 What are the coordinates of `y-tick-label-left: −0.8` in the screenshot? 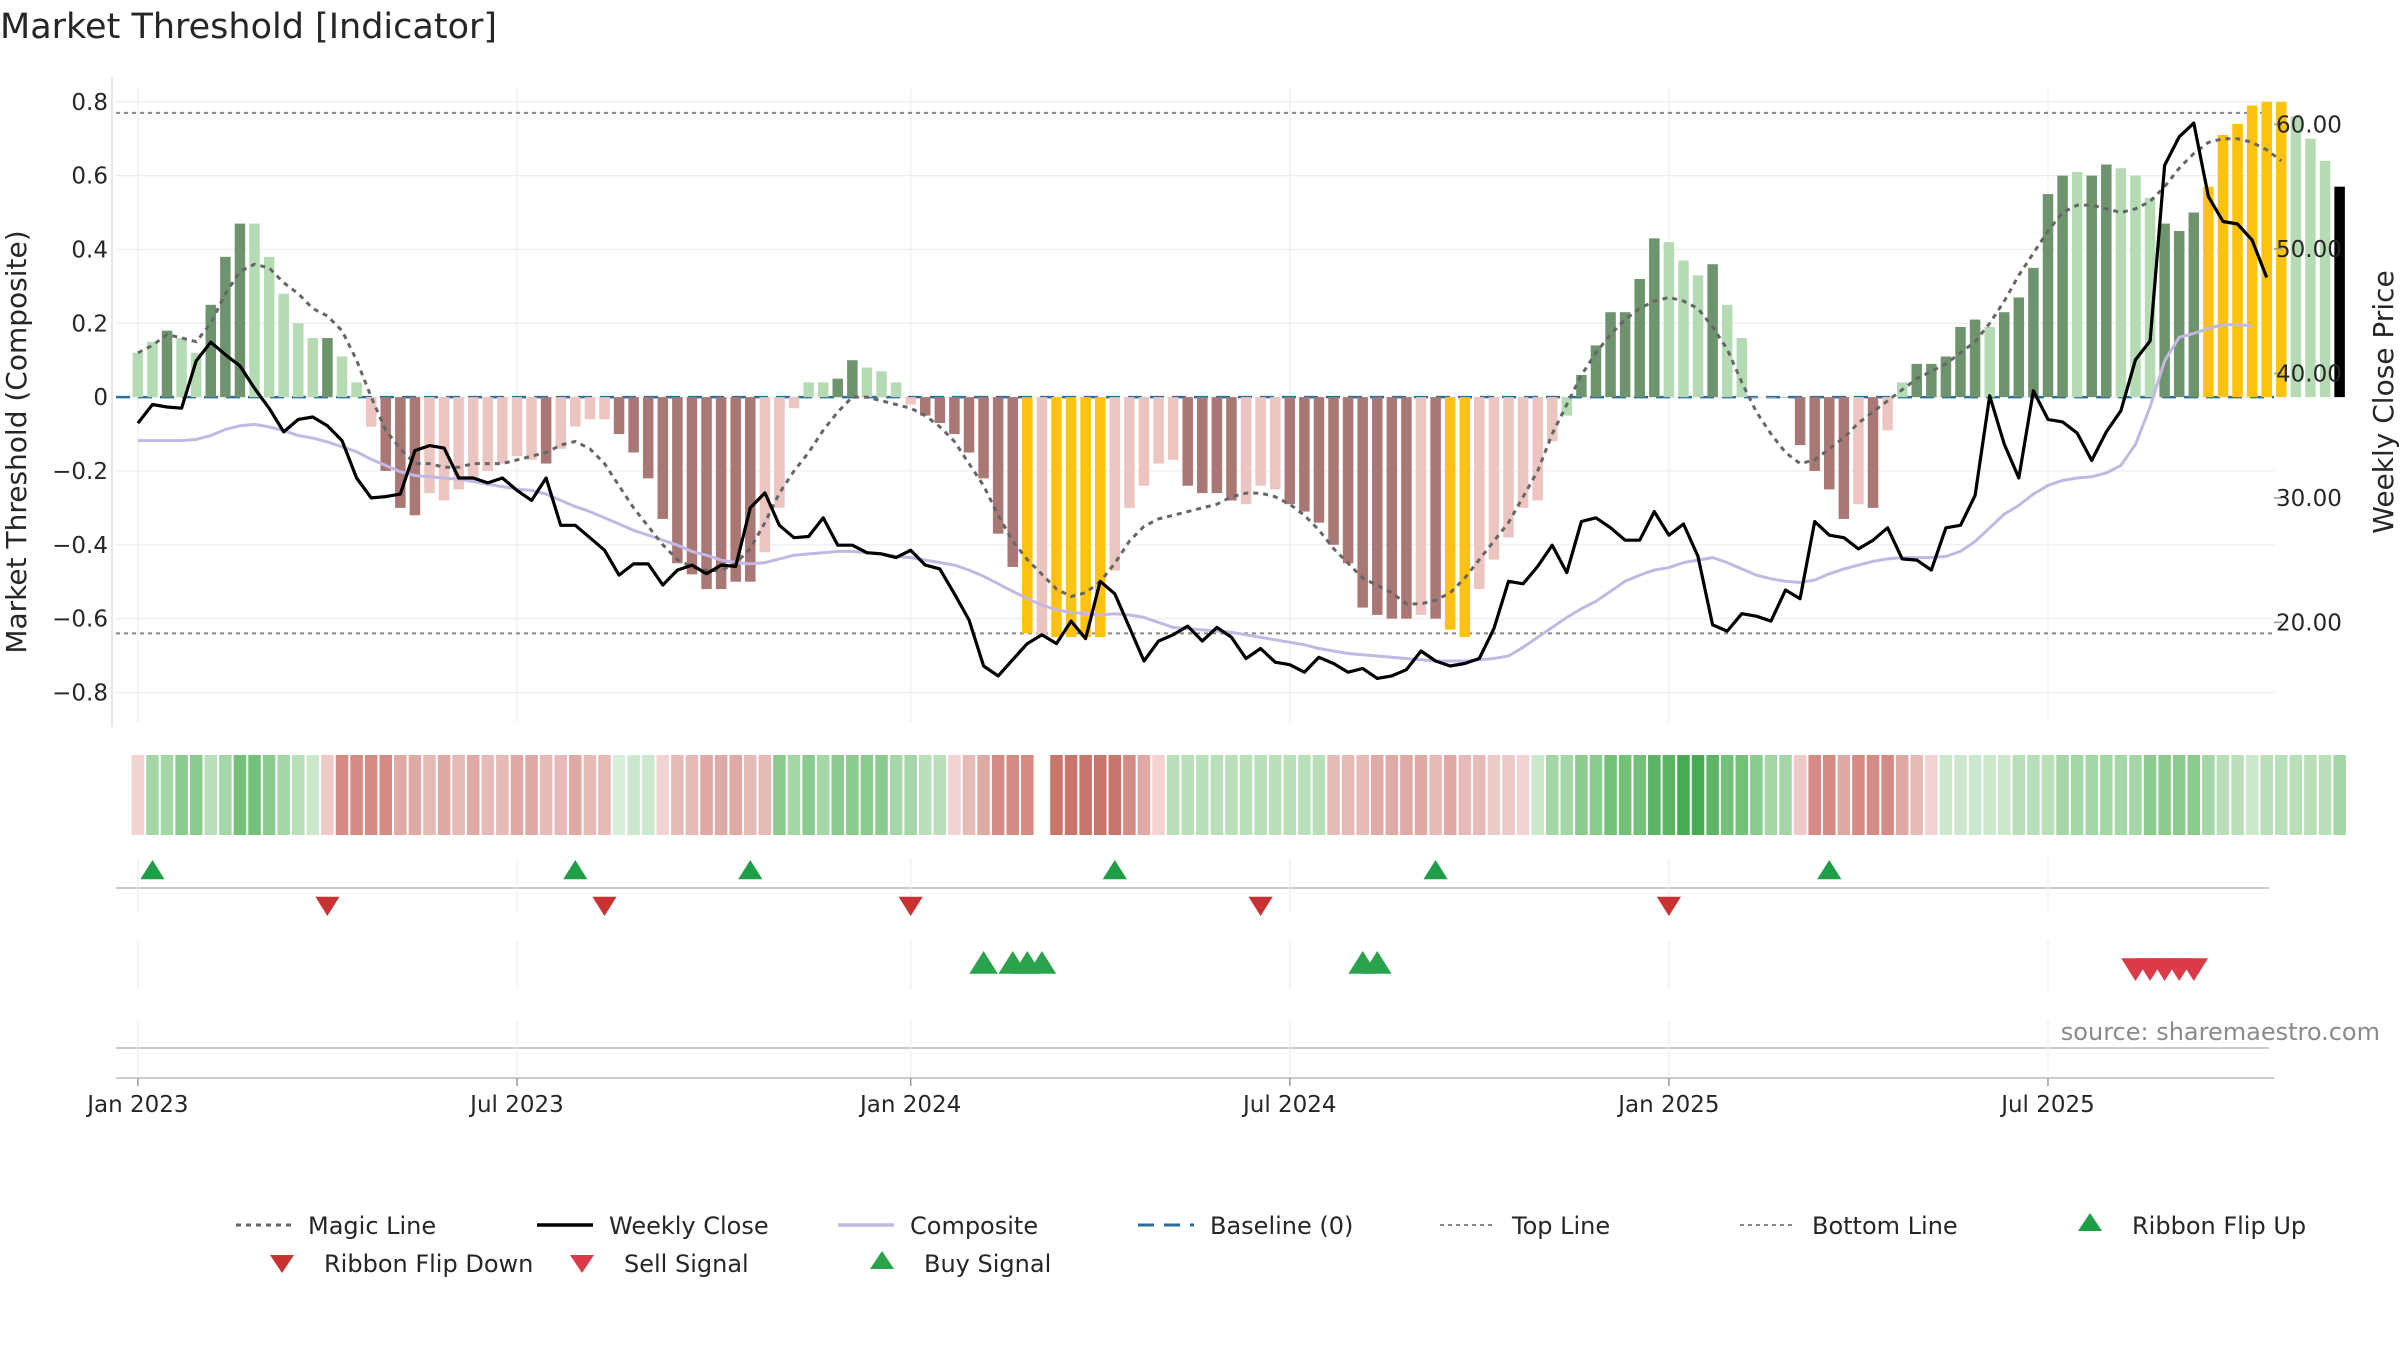 It's located at (80, 693).